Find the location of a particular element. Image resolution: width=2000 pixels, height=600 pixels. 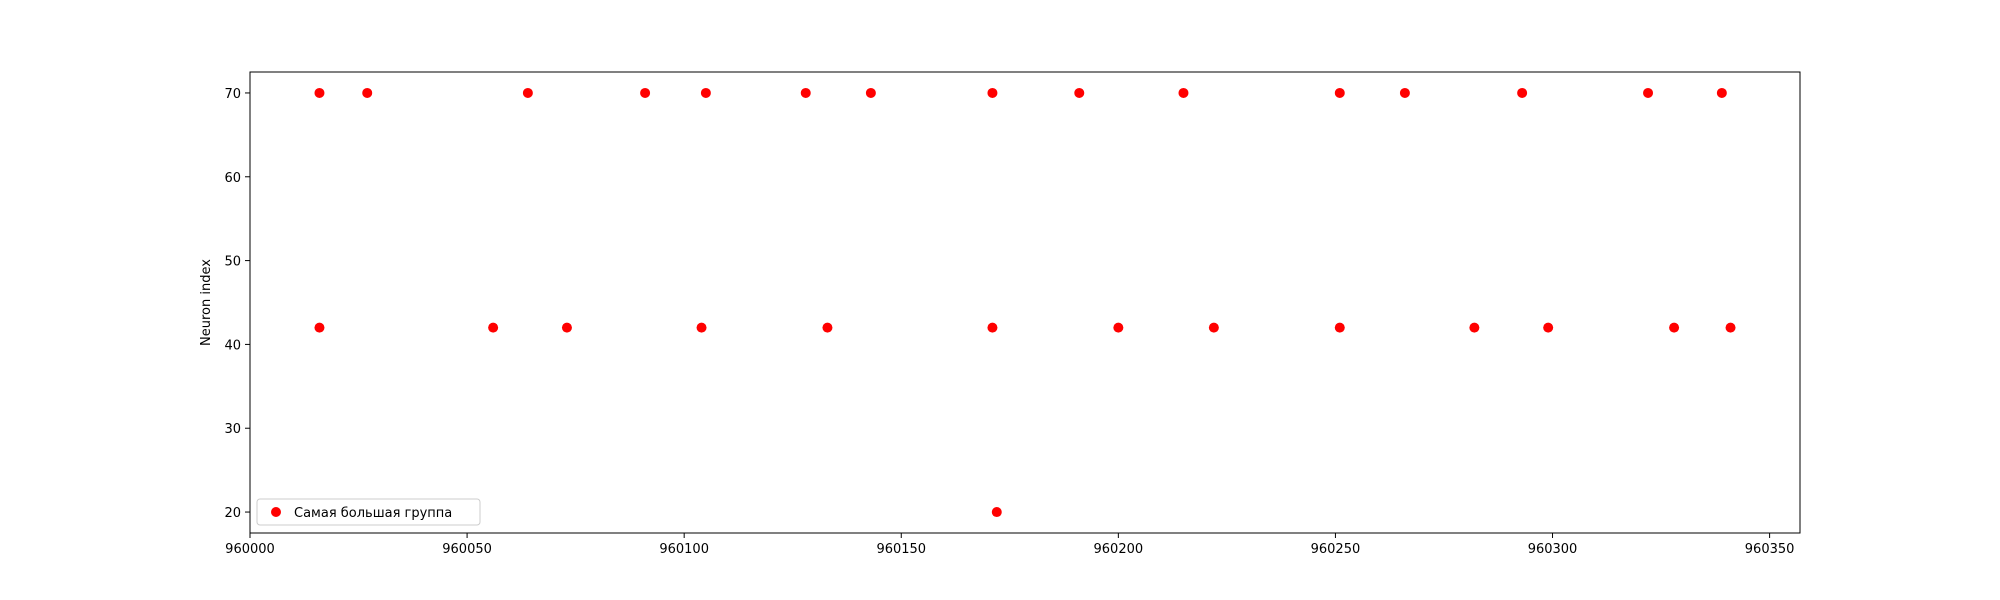

y-axis: 20 30 40 50 60 70 is located at coordinates (237, 304).